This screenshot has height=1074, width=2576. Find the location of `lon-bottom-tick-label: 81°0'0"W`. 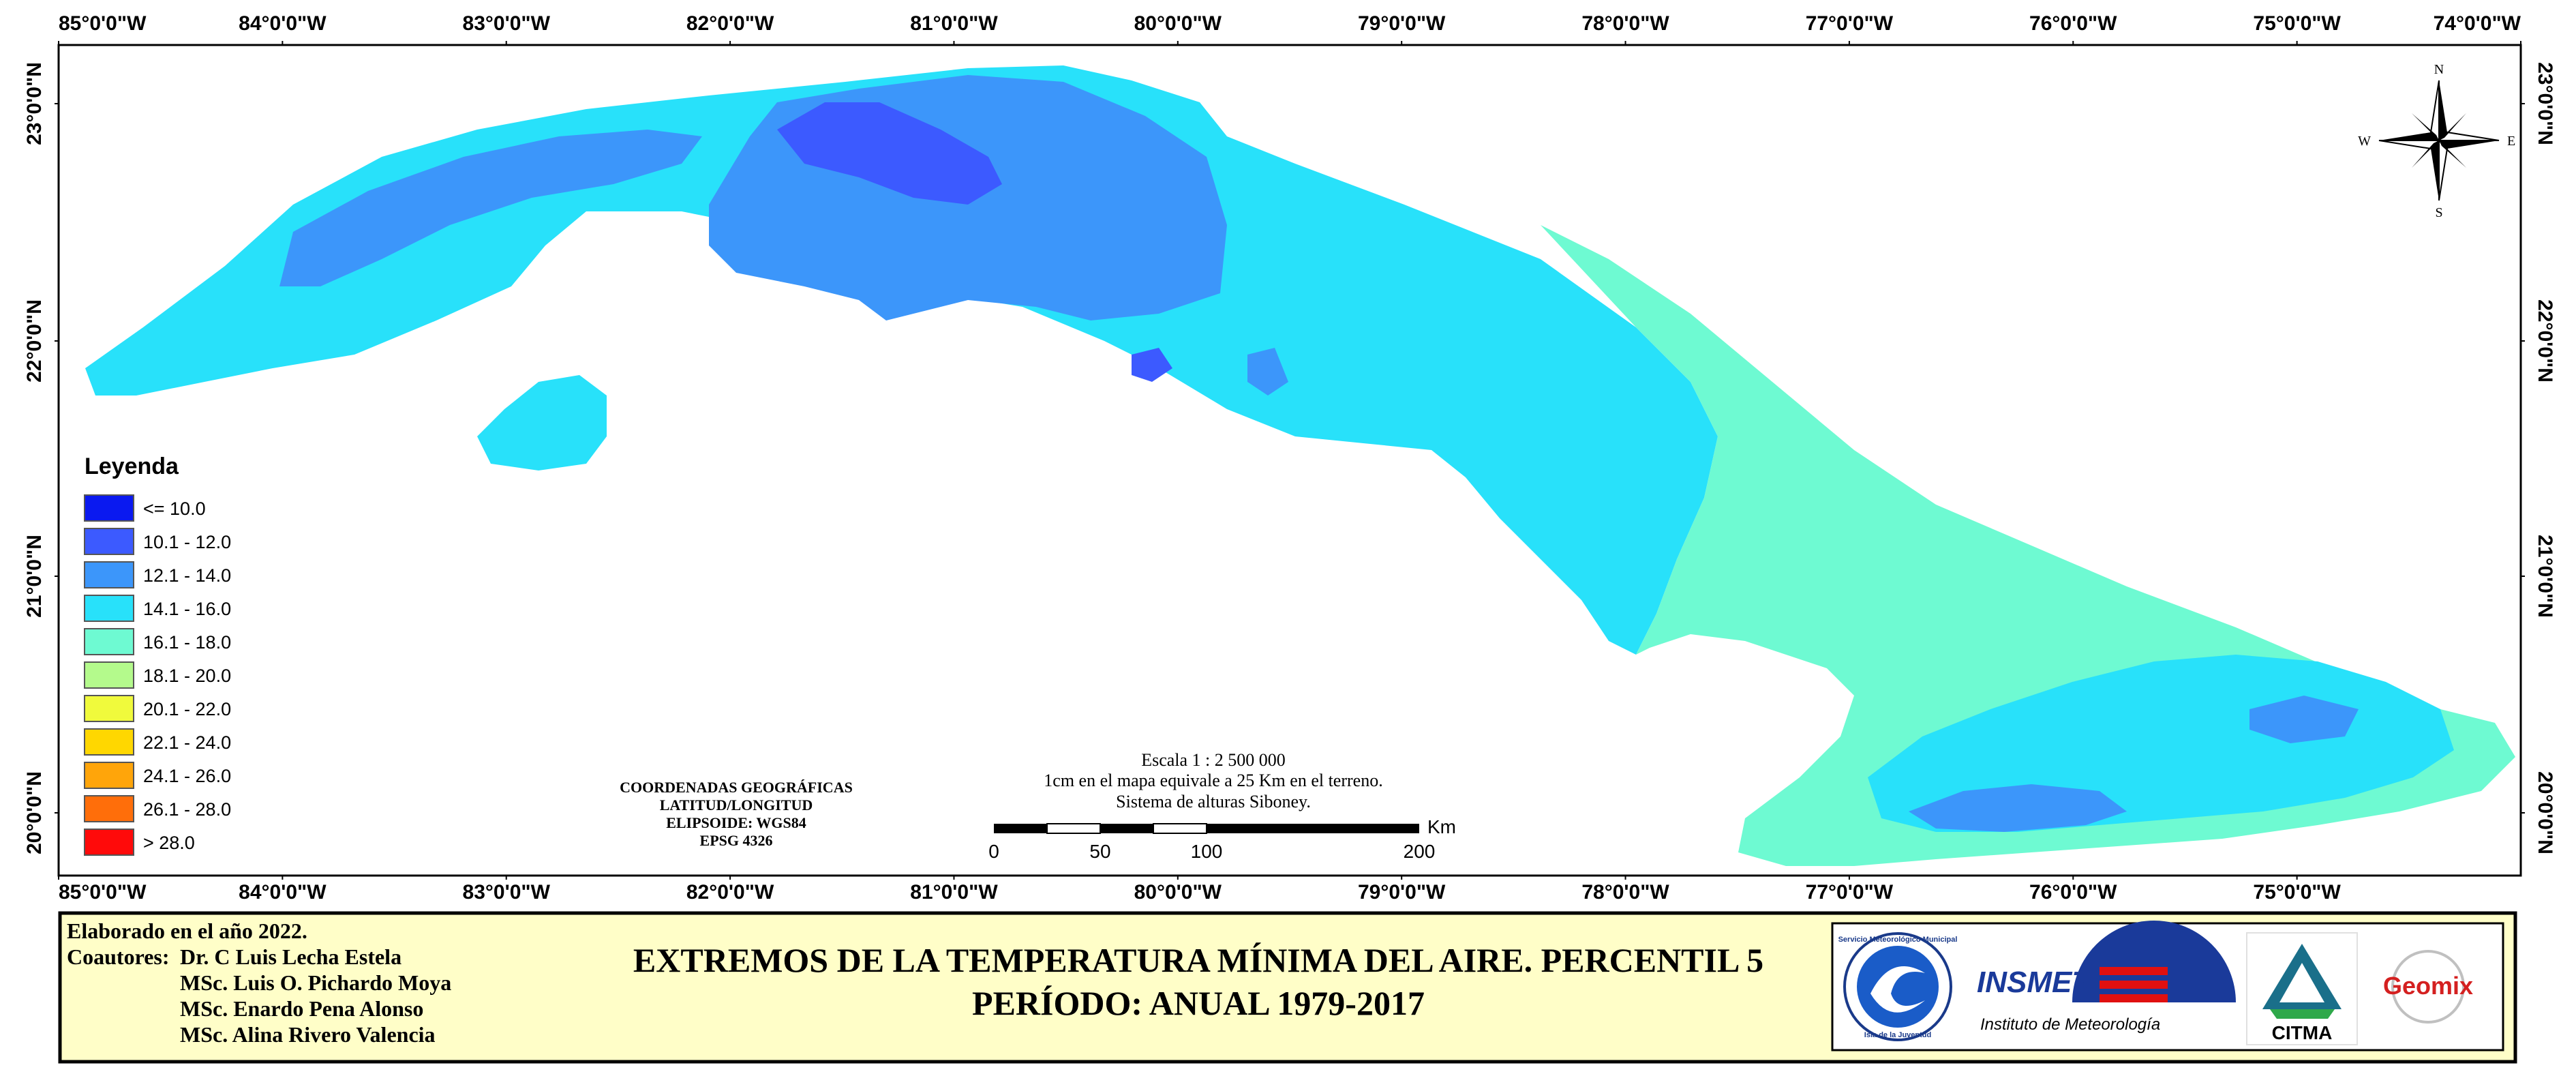

lon-bottom-tick-label: 81°0'0"W is located at coordinates (954, 892).